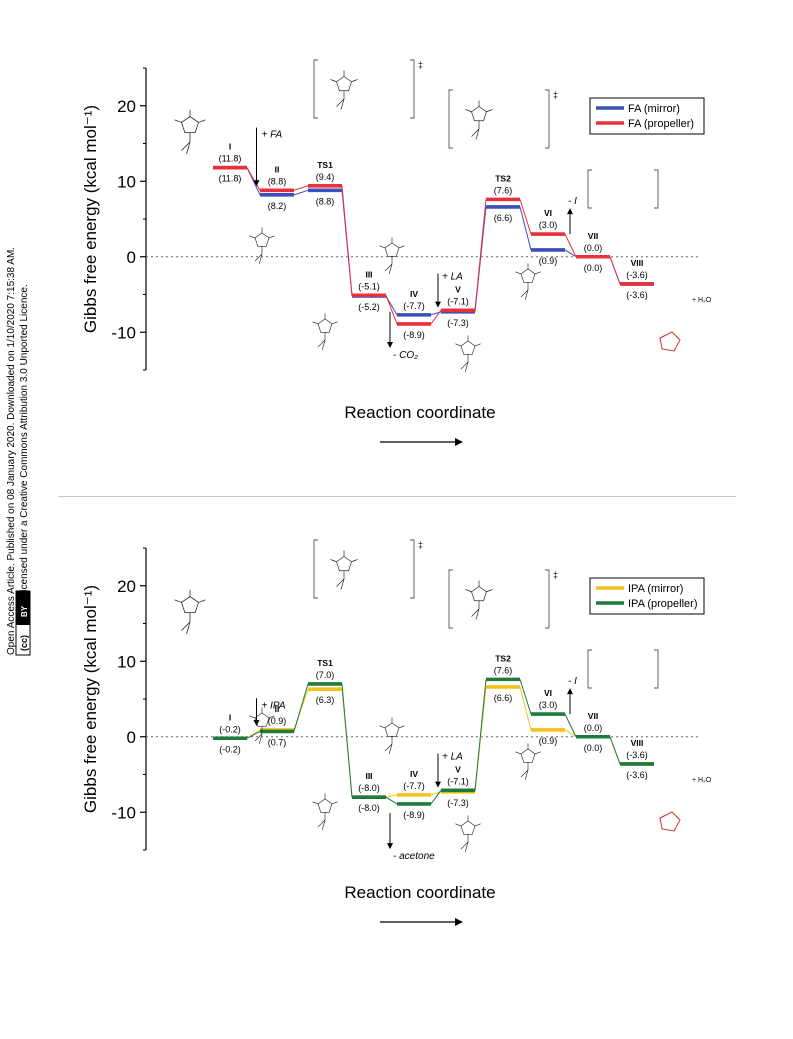 The height and width of the screenshot is (1039, 793). I want to click on molecule-I-bond-co1, so click(186, 146).